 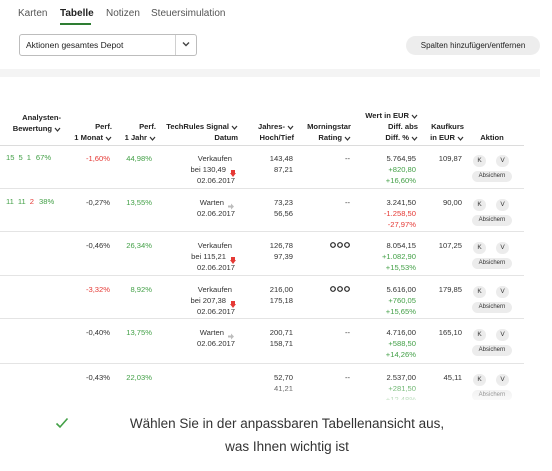 What do you see at coordinates (188, 13) in the screenshot?
I see `tab-steuersimulation: Steuersimulation` at bounding box center [188, 13].